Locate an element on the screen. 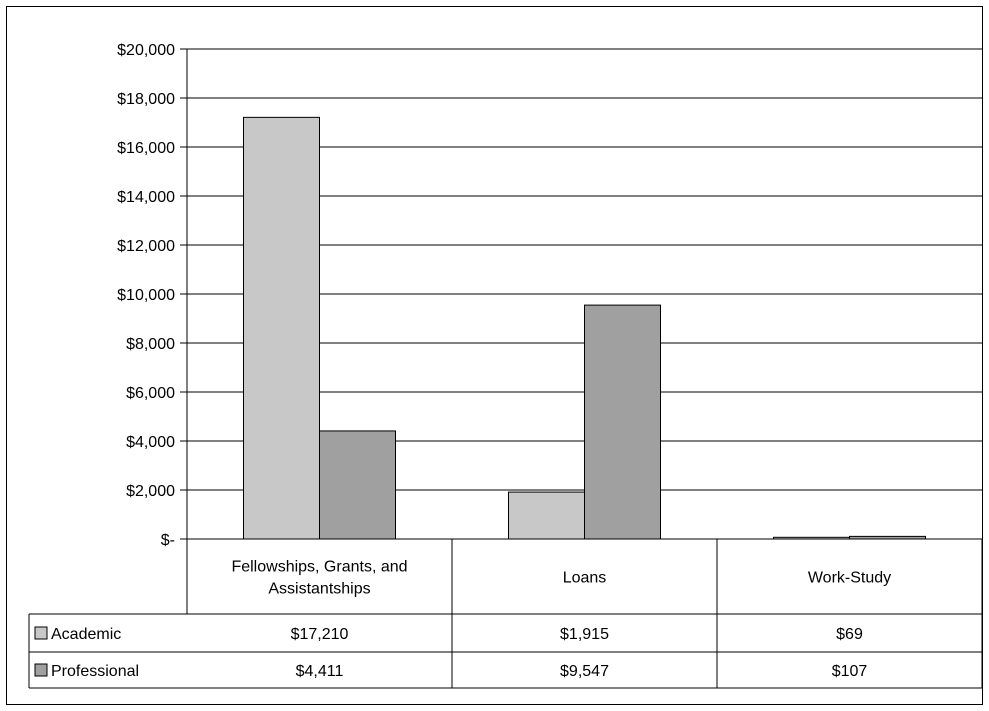  y-tick-label: $6,000 is located at coordinates (150, 393).